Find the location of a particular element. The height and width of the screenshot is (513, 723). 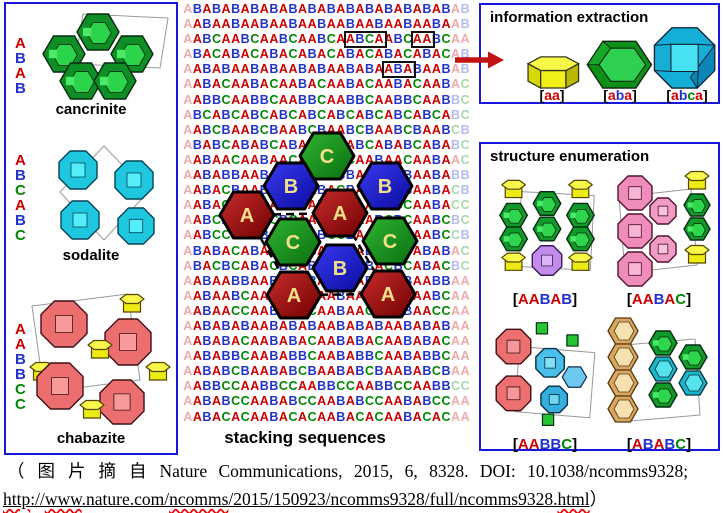

sequence-row: ABACABACABACABACABACABACABACAB is located at coordinates (326, 54).